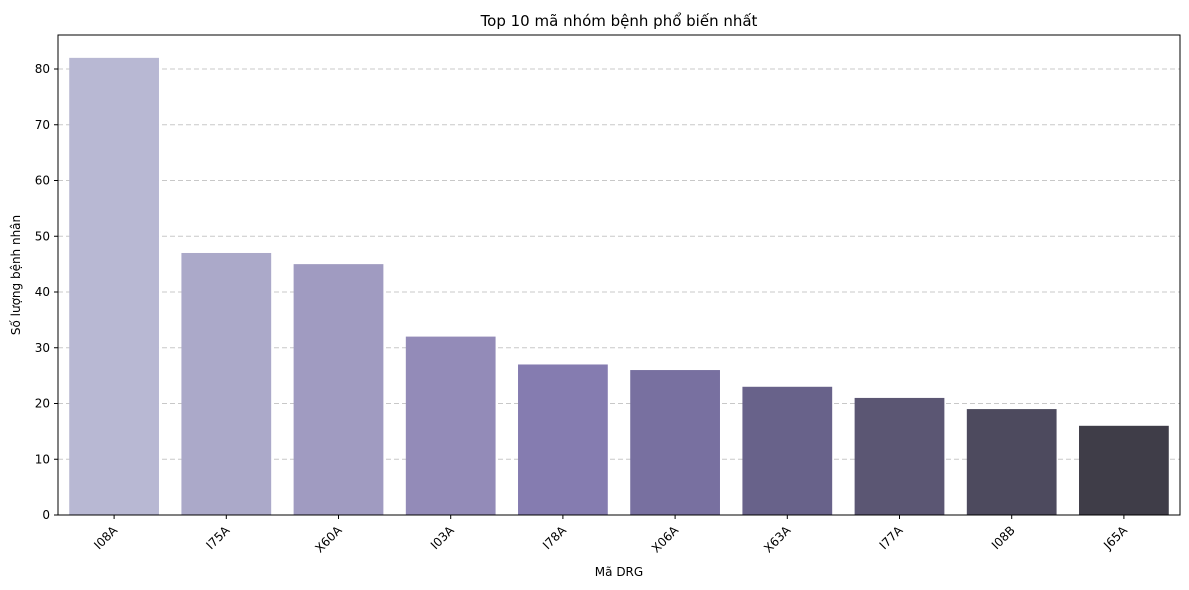 The height and width of the screenshot is (590, 1189). I want to click on bar-i78a, so click(563, 439).